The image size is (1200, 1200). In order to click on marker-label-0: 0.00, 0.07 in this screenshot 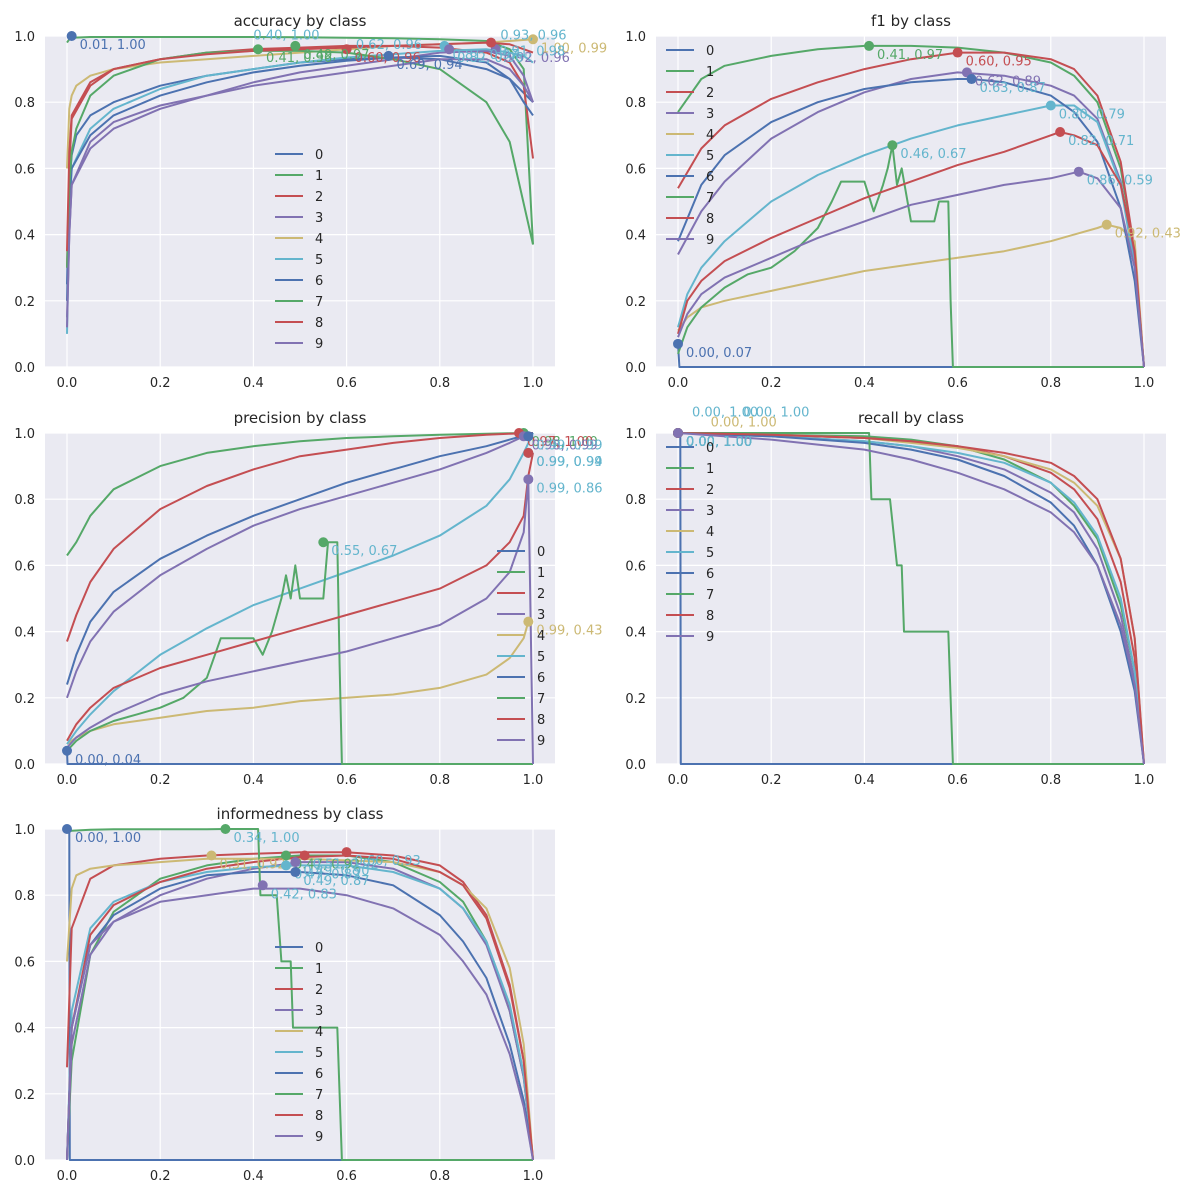, I will do `click(719, 353)`.